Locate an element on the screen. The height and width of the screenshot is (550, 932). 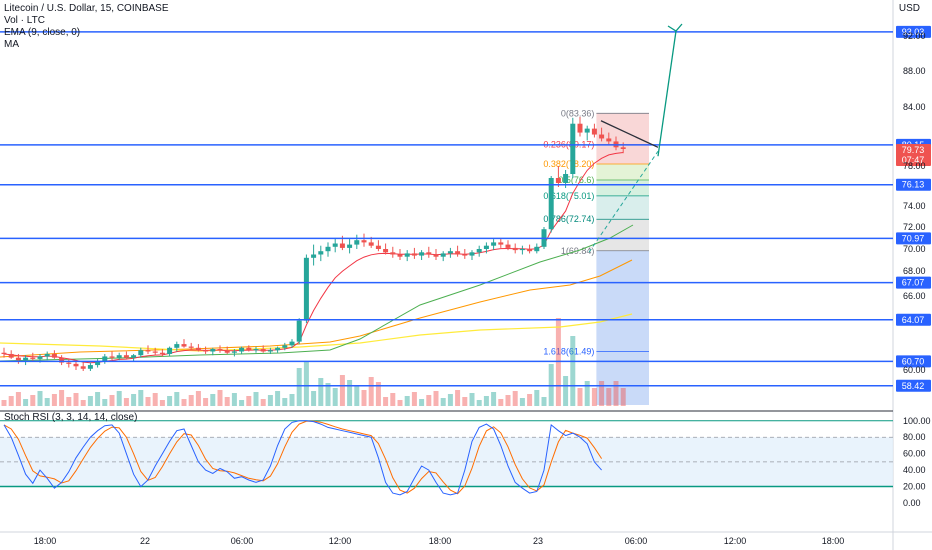
price-axis-tick: 66.00 is located at coordinates (914, 296).